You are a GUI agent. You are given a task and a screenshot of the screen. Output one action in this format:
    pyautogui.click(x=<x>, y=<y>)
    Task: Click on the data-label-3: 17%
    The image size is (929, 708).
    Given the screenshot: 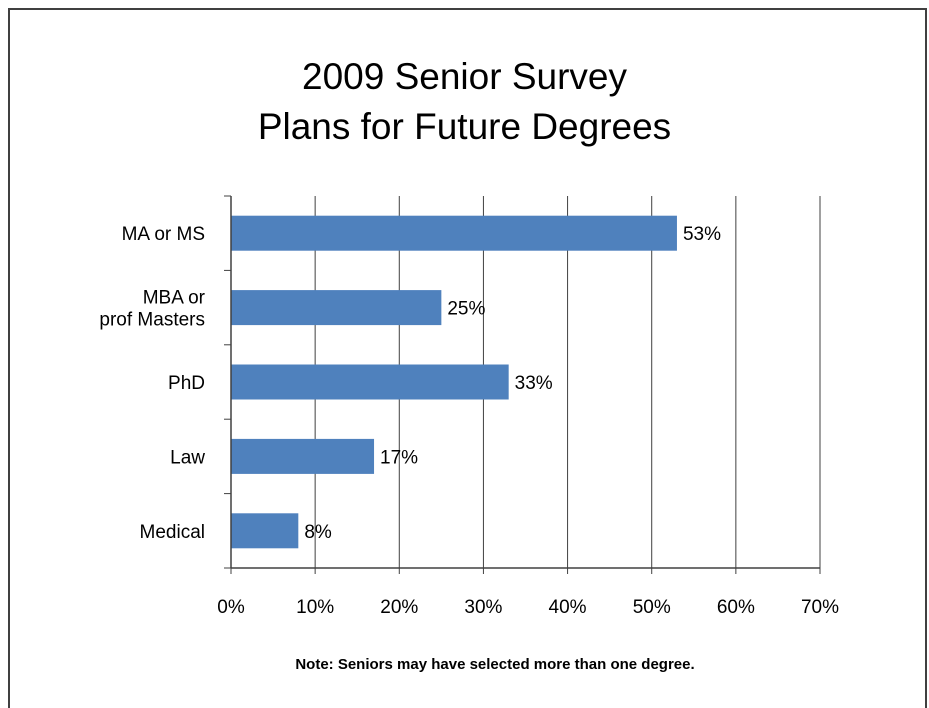 What is the action you would take?
    pyautogui.click(x=399, y=457)
    